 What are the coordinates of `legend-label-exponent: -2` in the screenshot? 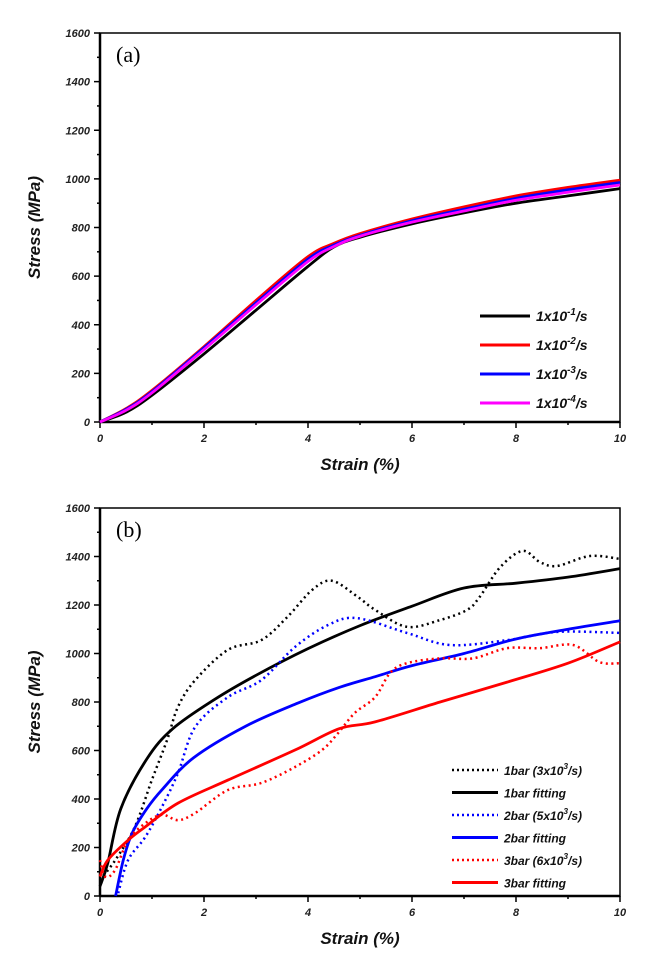 It's located at (571, 341).